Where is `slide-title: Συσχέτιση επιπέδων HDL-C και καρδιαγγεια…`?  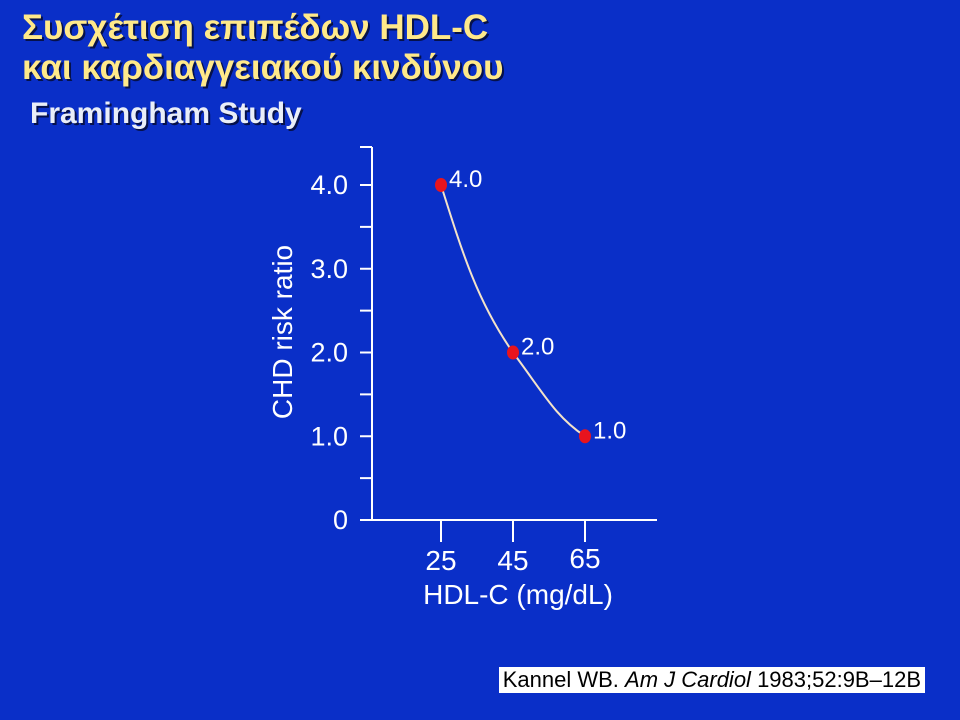 slide-title: Συσχέτιση επιπέδων HDL-C και καρδιαγγεια… is located at coordinates (262, 48).